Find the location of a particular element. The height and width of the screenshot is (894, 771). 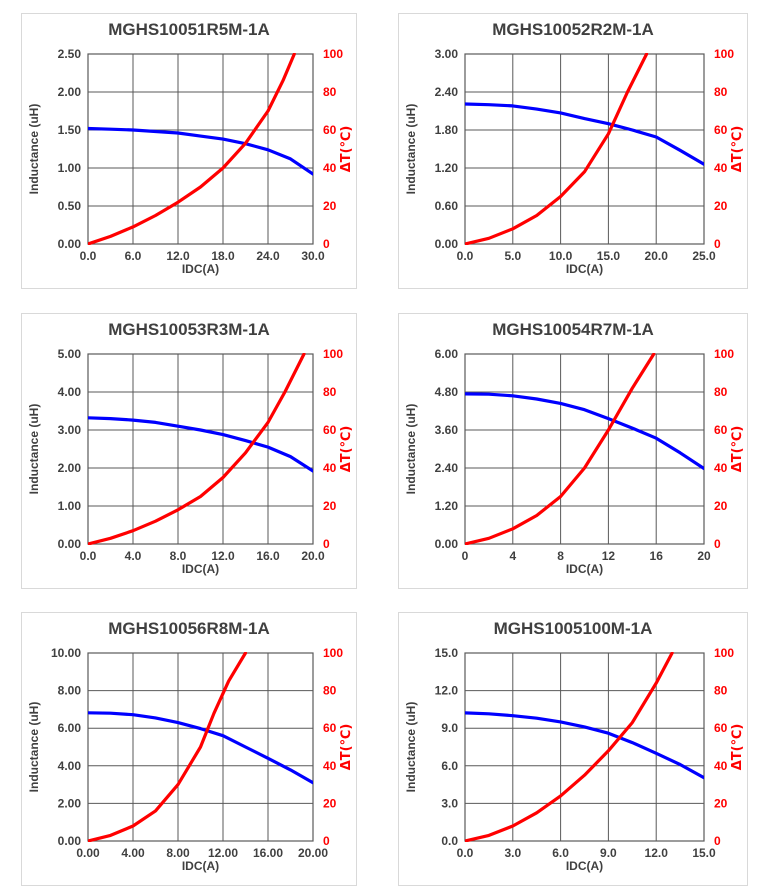

x-tick-label: 3.0 is located at coordinates (512, 853).